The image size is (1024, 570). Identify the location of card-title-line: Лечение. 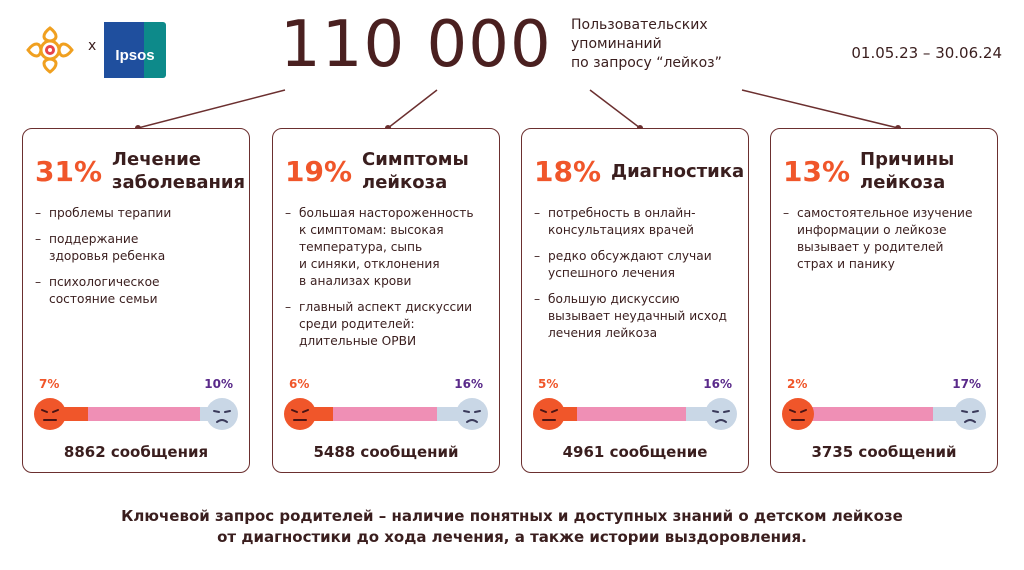
(157, 159).